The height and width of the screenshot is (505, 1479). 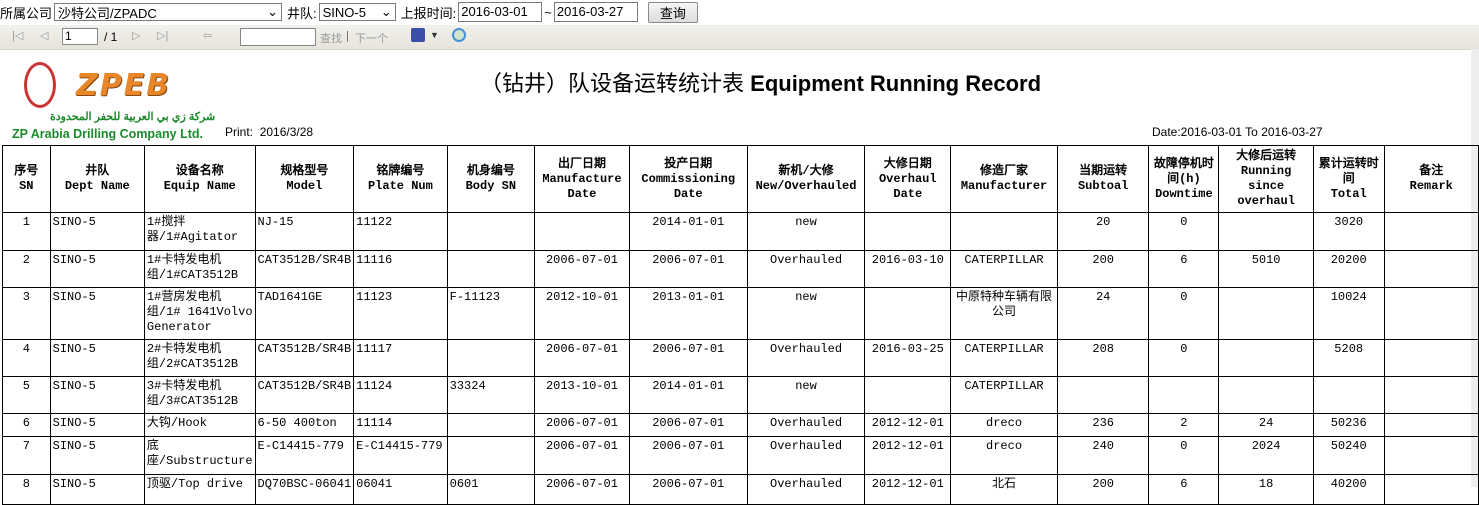 I want to click on header-line: 机身编号, so click(x=490, y=171).